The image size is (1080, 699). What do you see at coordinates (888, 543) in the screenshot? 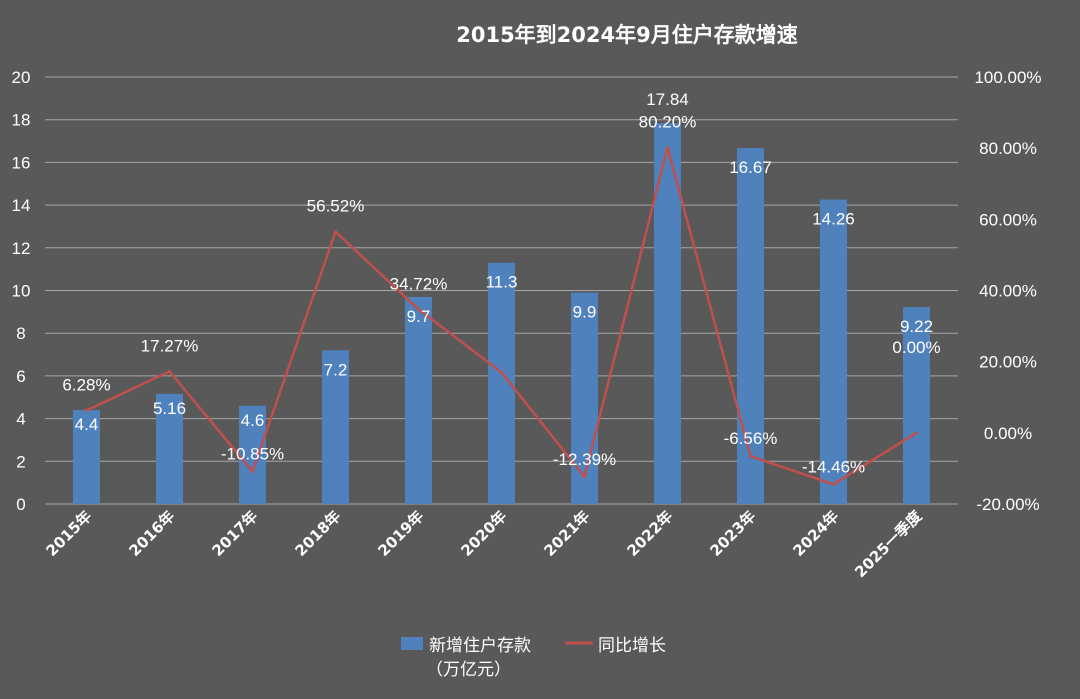
I see `x-tick-label: 2025一季度` at bounding box center [888, 543].